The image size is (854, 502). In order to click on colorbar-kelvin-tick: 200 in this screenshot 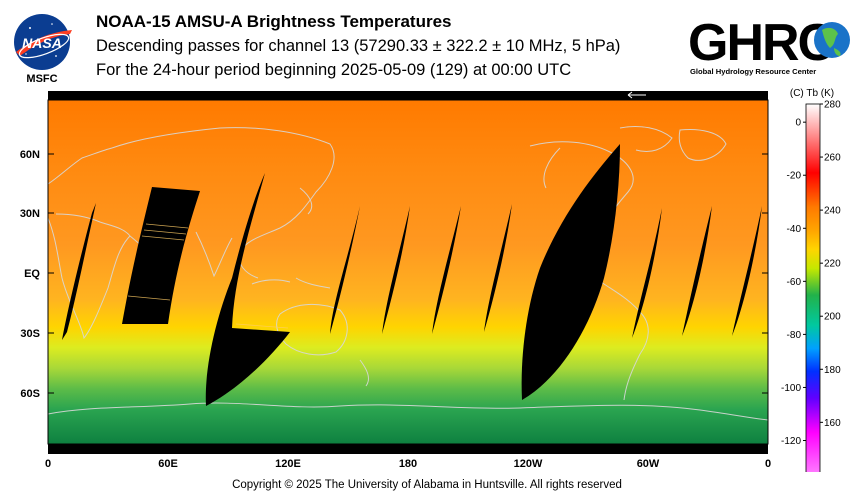, I will do `click(832, 317)`.